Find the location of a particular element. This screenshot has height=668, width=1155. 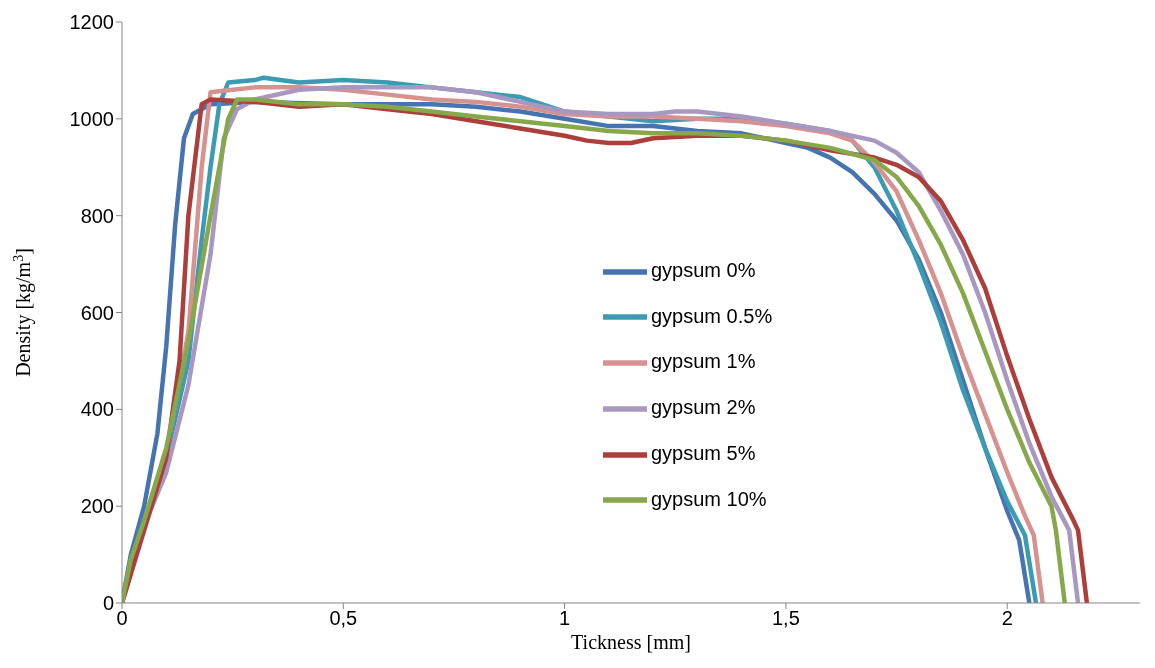

y-tick-label: 800 is located at coordinates (97, 215).